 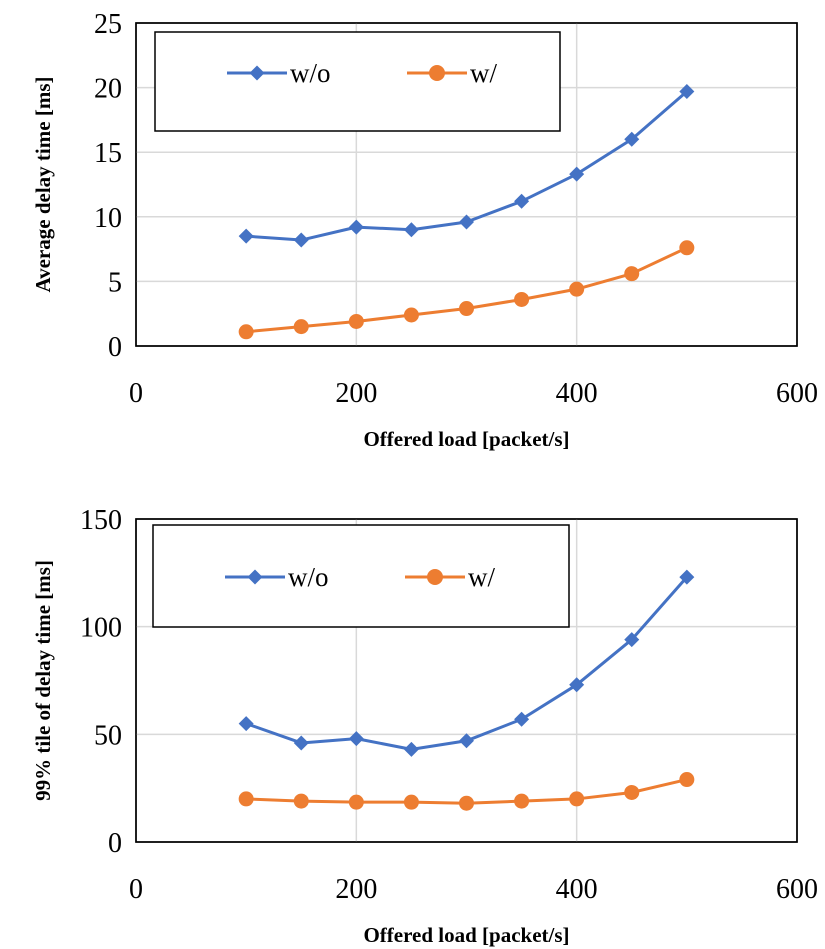 I want to click on y-tick-label: 50, so click(x=108, y=735).